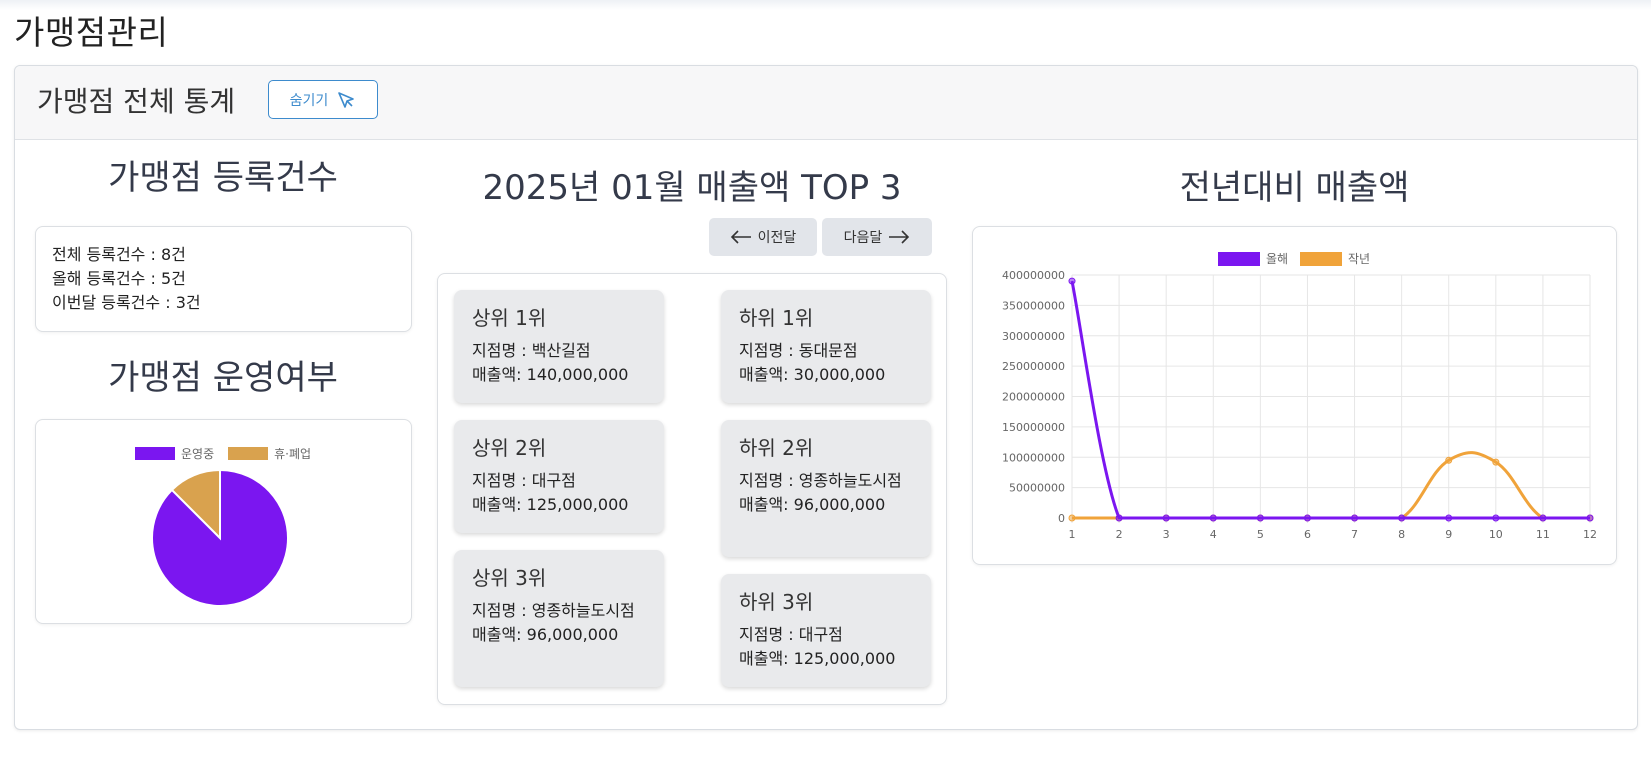 The height and width of the screenshot is (760, 1651). I want to click on rank-sales: 매출액: 30,000,000, so click(812, 374).